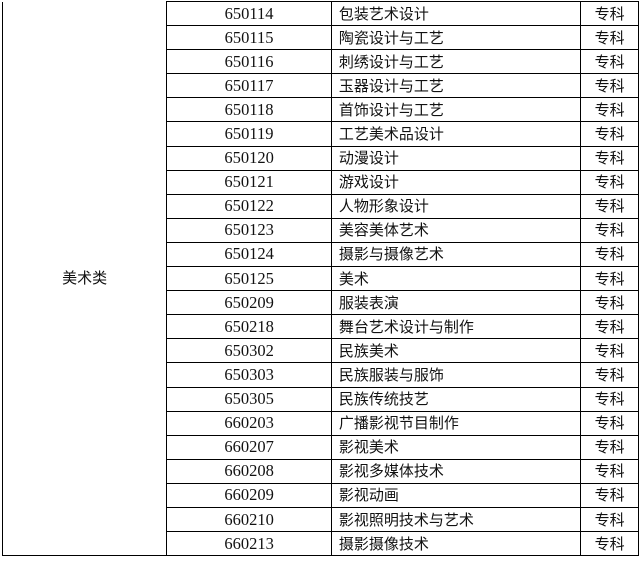 Image resolution: width=639 pixels, height=570 pixels. I want to click on table-row: 650122 人物形象设计 专科, so click(321, 206).